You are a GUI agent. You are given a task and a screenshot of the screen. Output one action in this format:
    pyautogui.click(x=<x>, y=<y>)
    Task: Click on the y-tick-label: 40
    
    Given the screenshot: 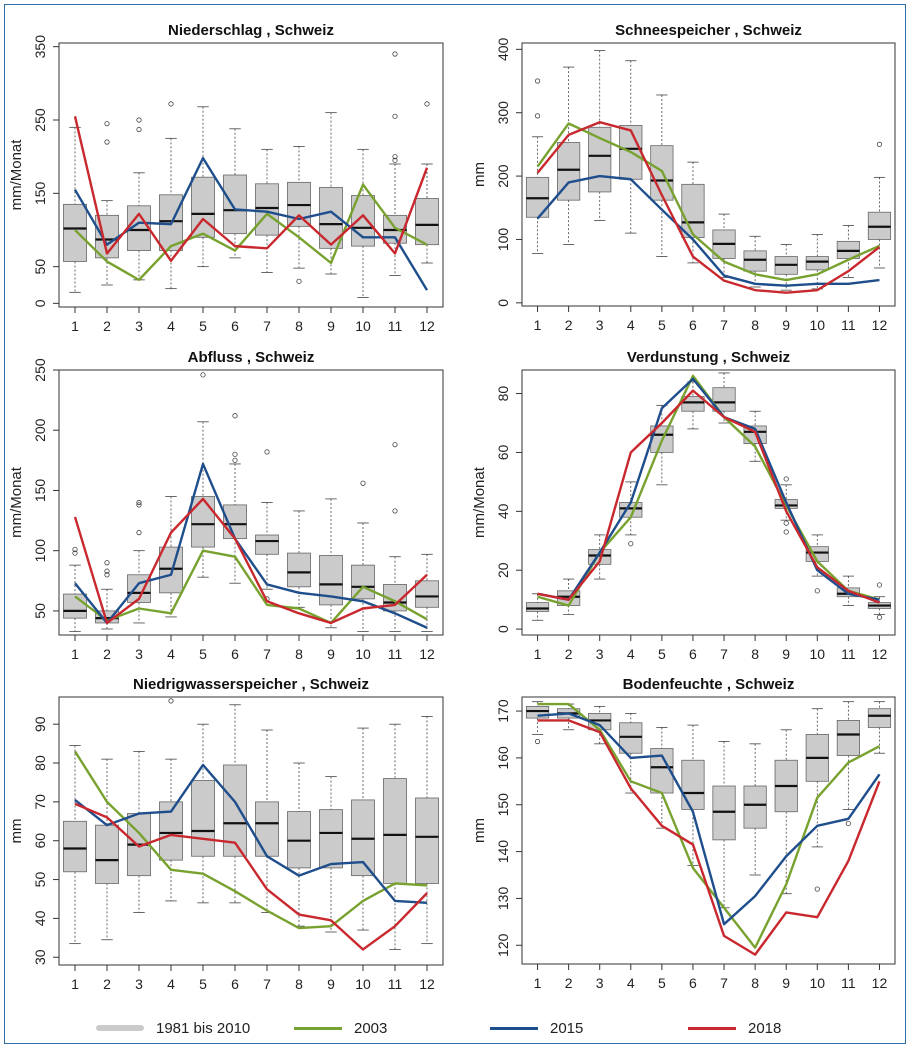 What is the action you would take?
    pyautogui.click(x=40, y=918)
    